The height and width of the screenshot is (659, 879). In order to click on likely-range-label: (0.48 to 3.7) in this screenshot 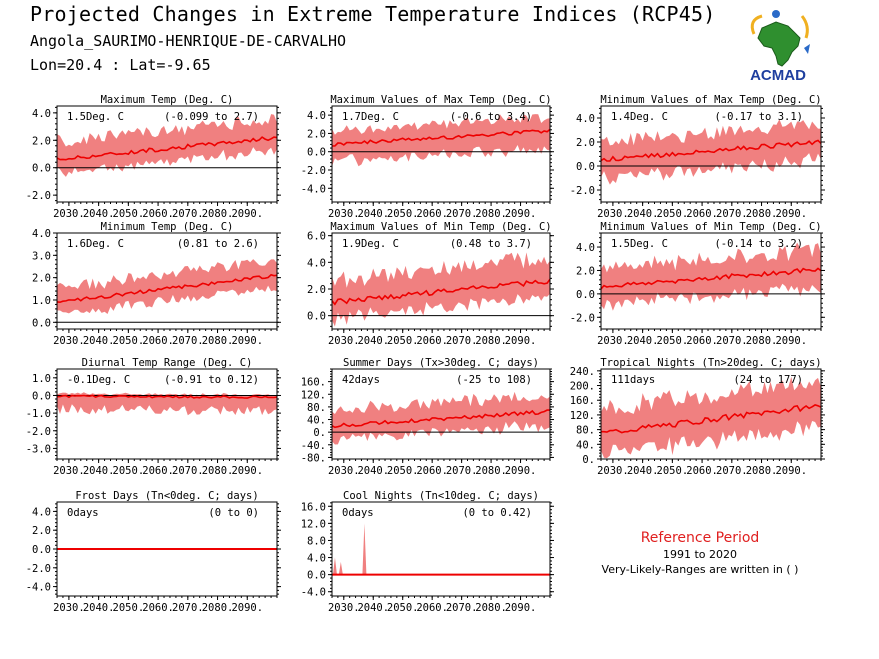, I will do `click(491, 244)`.